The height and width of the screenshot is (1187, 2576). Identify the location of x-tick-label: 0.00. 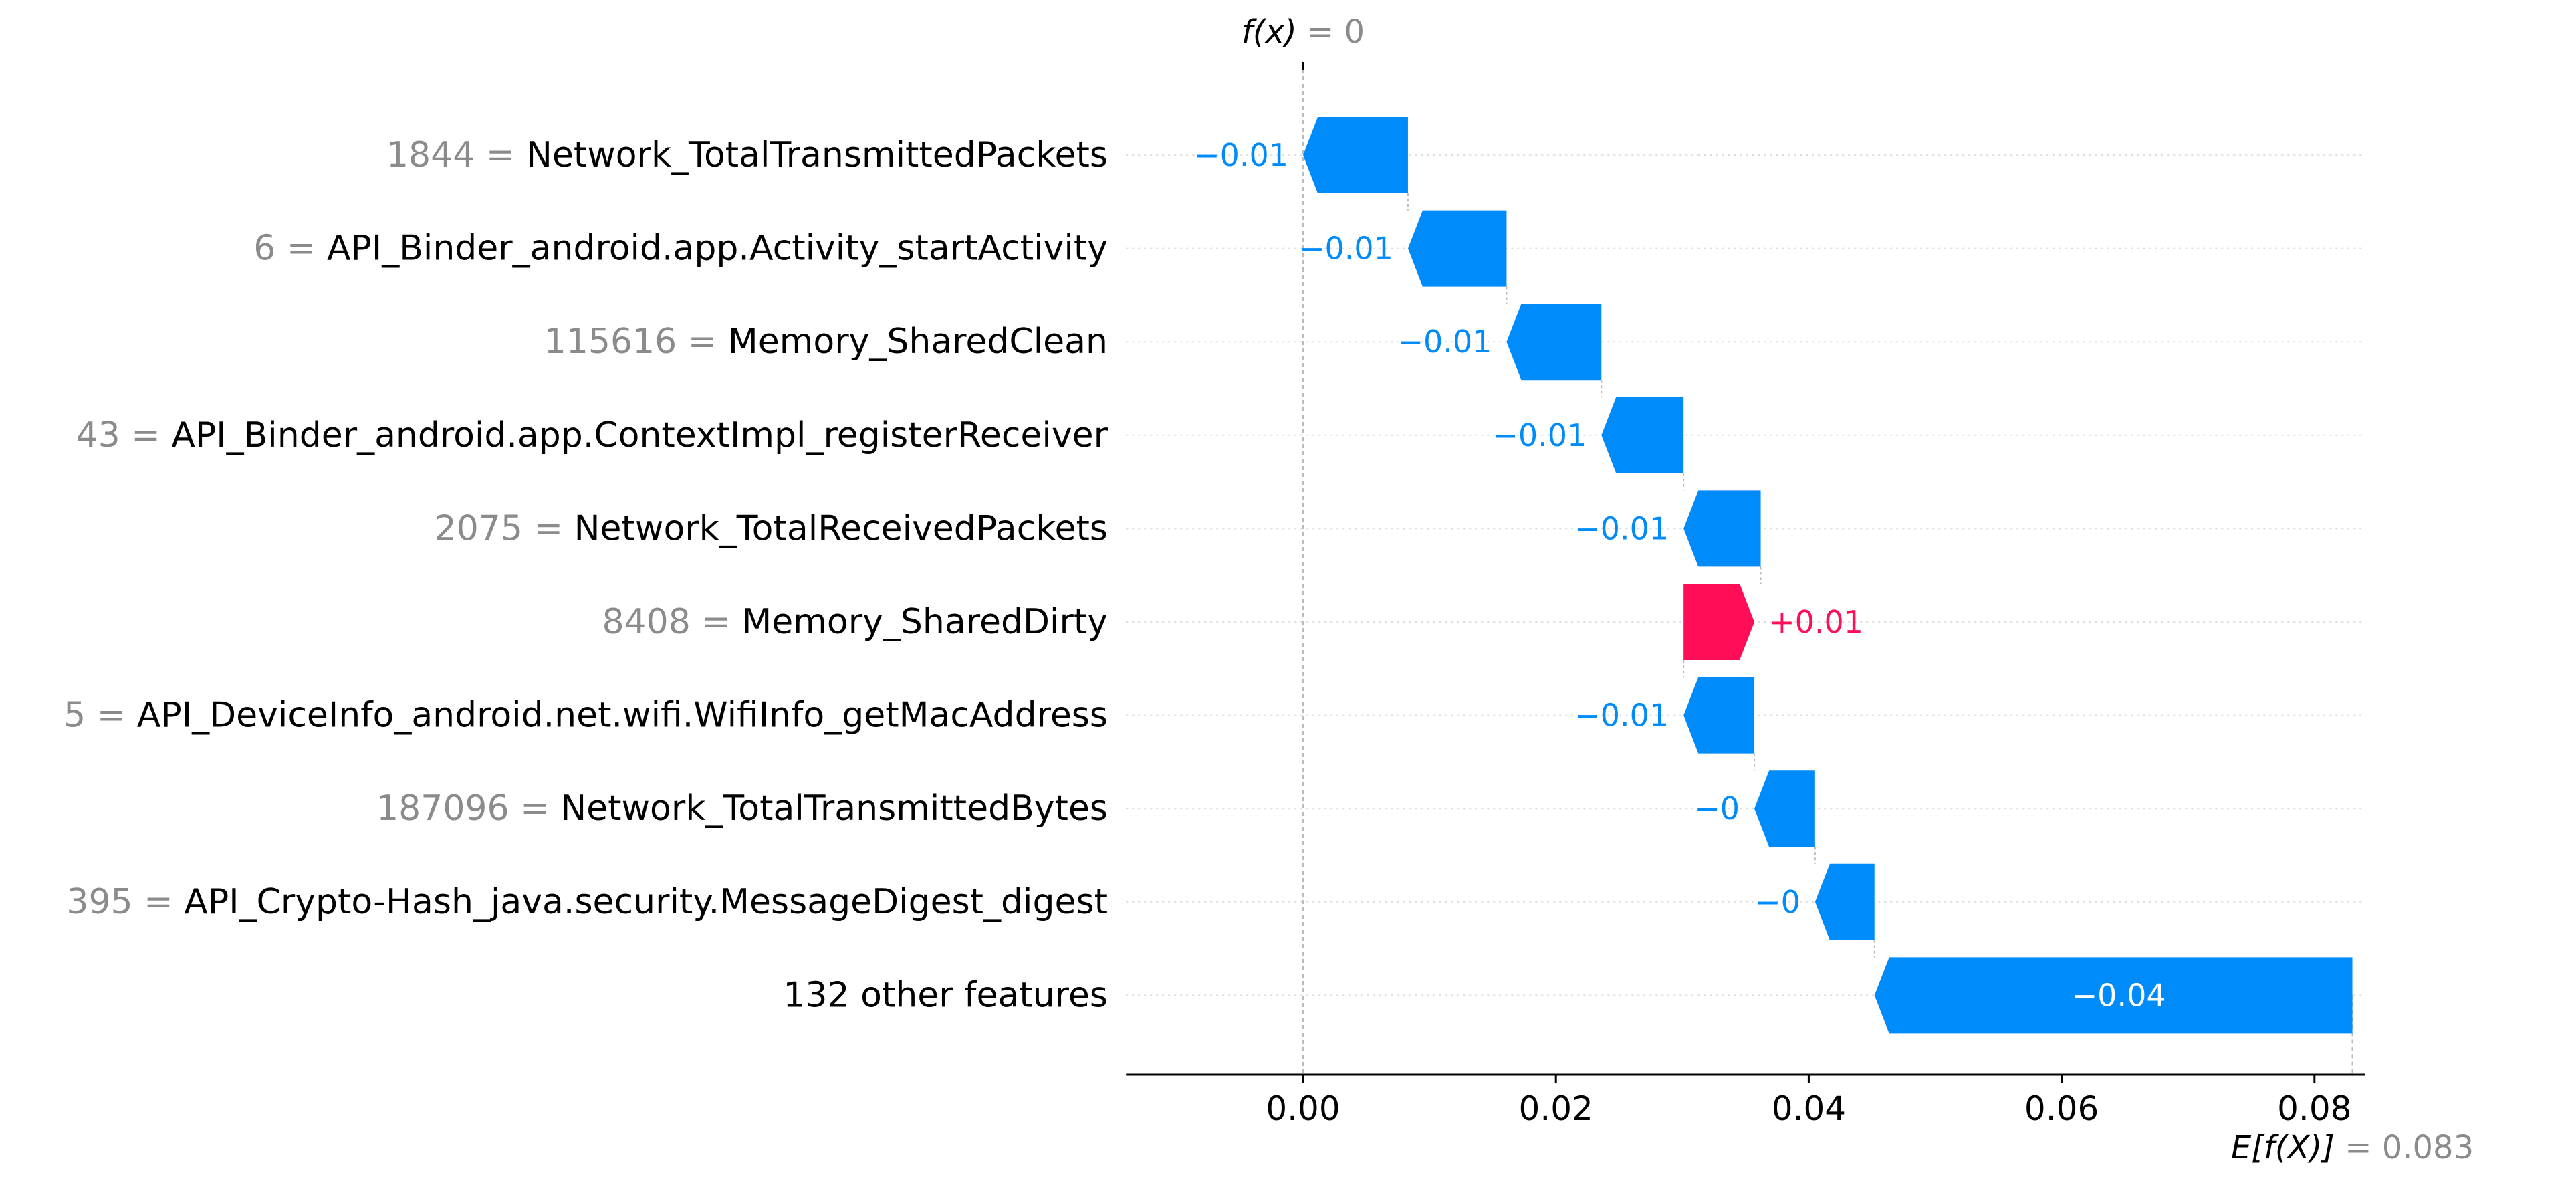
(1303, 1108).